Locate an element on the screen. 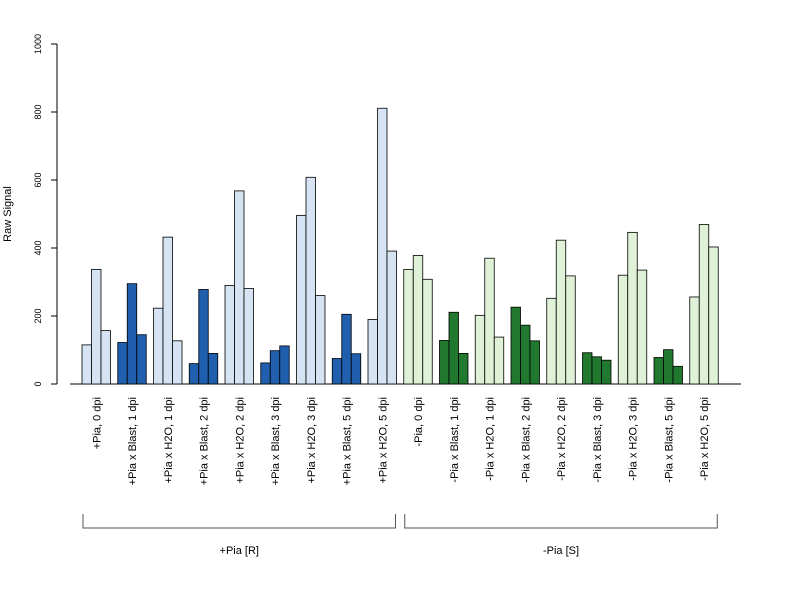 The height and width of the screenshot is (600, 800). x-category-label: -Pia x H2O, 5 dpi is located at coordinates (705, 439).